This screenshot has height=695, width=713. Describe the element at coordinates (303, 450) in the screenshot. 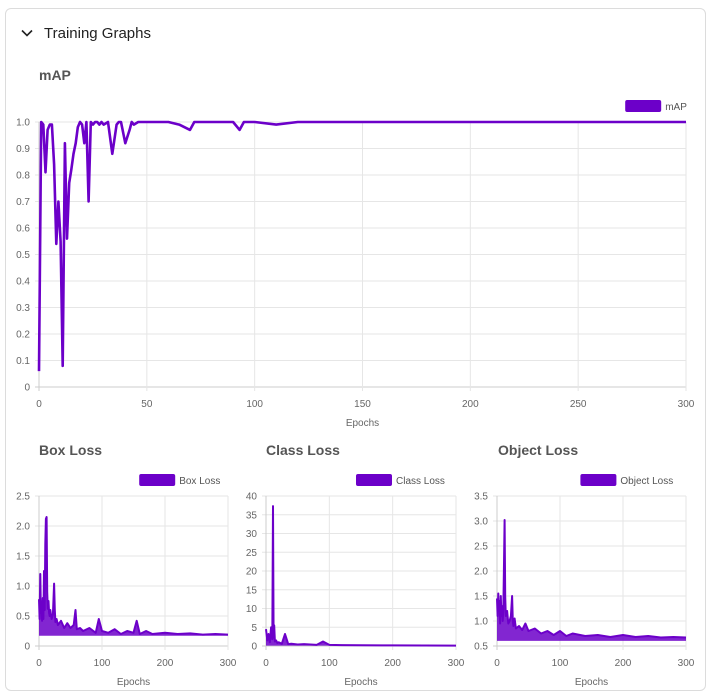

I see `class-loss-chart-title: Class Loss` at that location.